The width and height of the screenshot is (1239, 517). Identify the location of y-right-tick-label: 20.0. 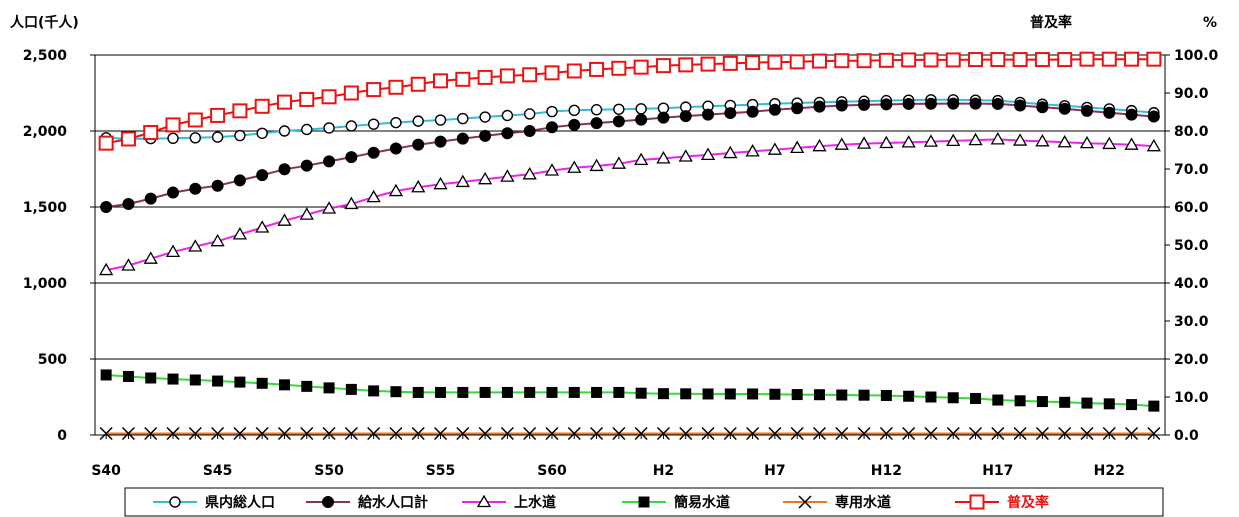
(1191, 360).